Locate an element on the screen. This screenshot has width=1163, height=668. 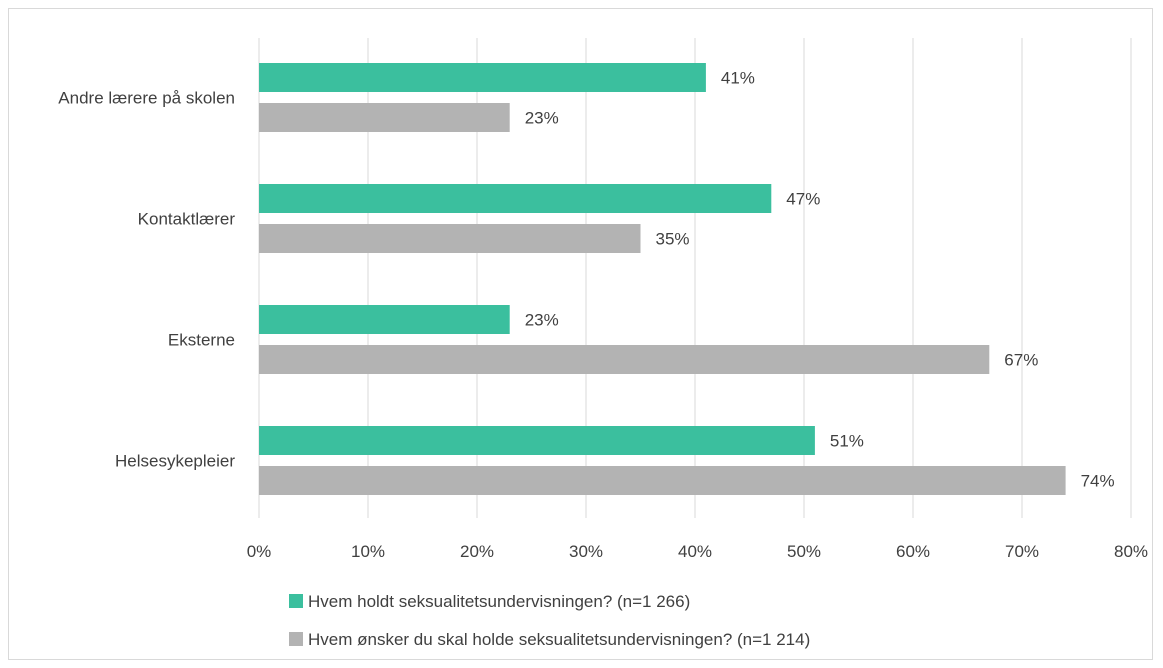
x-tick-label: 70% is located at coordinates (1022, 551).